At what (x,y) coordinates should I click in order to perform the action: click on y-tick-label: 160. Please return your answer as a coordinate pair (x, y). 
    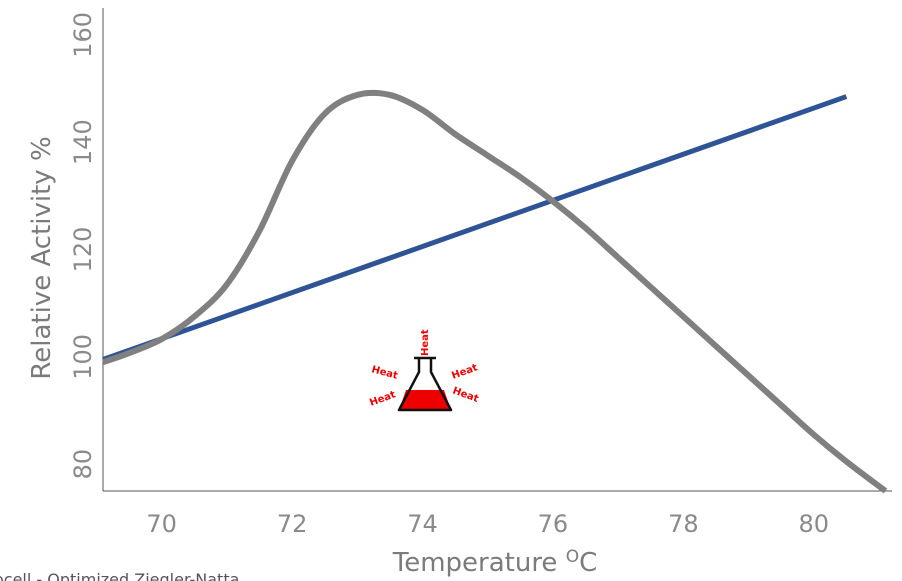
    Looking at the image, I should click on (83, 35).